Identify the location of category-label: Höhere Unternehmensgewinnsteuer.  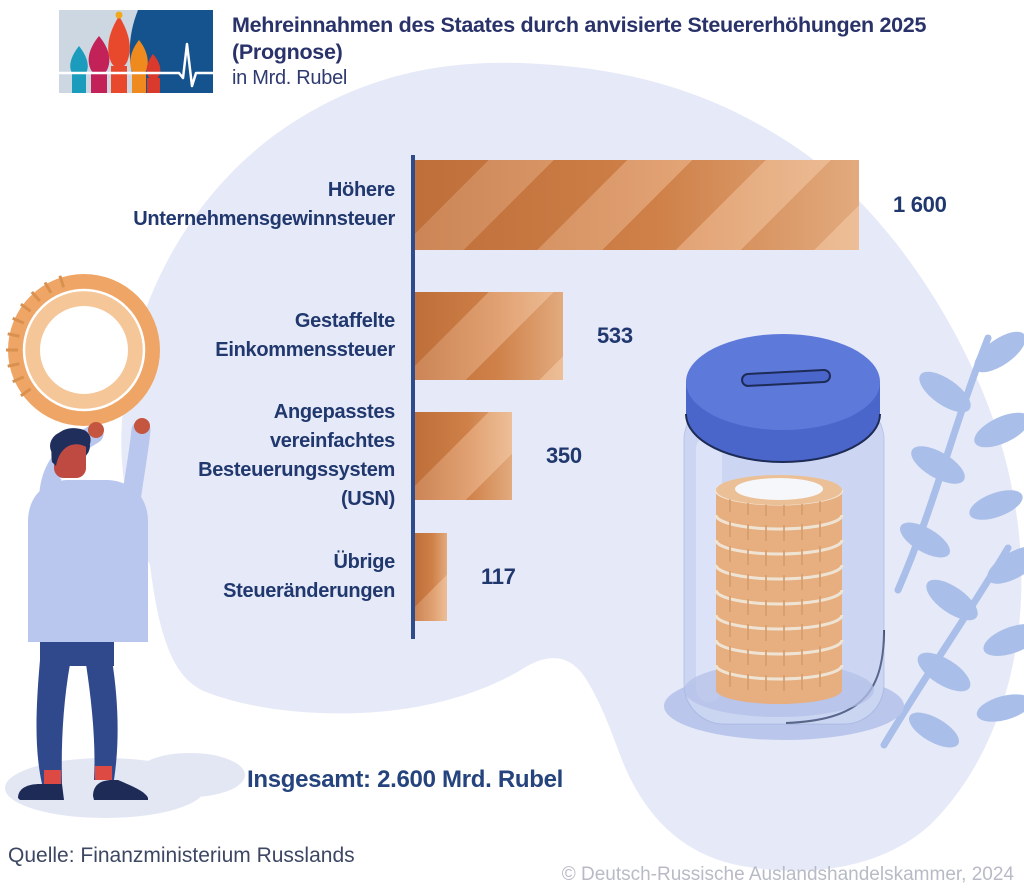
(264, 204).